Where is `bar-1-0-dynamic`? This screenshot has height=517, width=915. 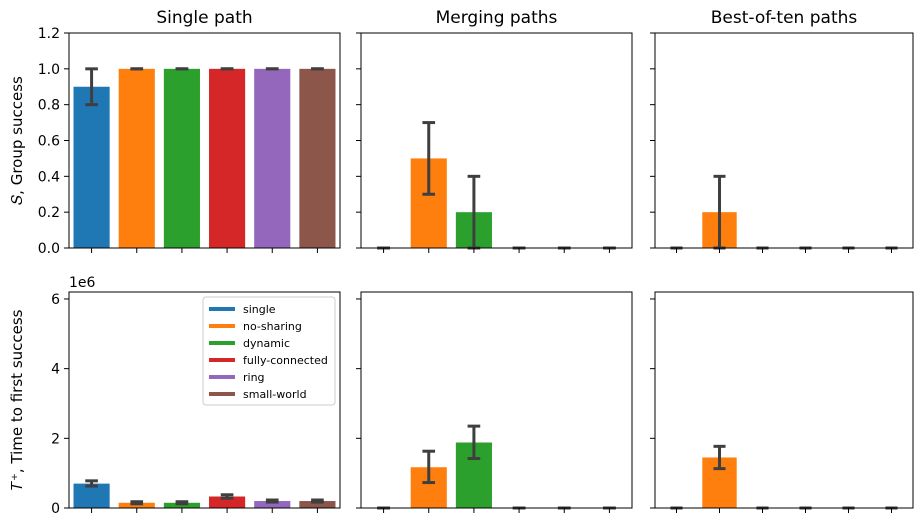 bar-1-0-dynamic is located at coordinates (181, 505).